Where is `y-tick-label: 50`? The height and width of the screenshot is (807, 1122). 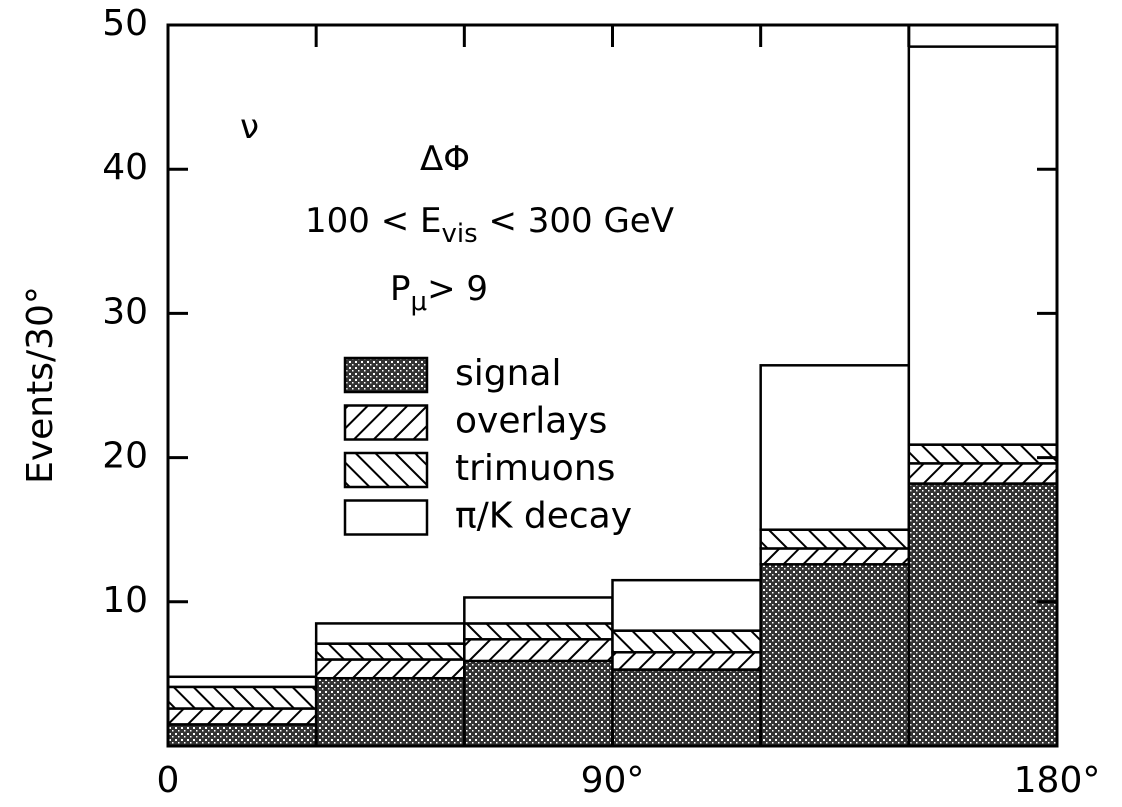
y-tick-label: 50 is located at coordinates (125, 23).